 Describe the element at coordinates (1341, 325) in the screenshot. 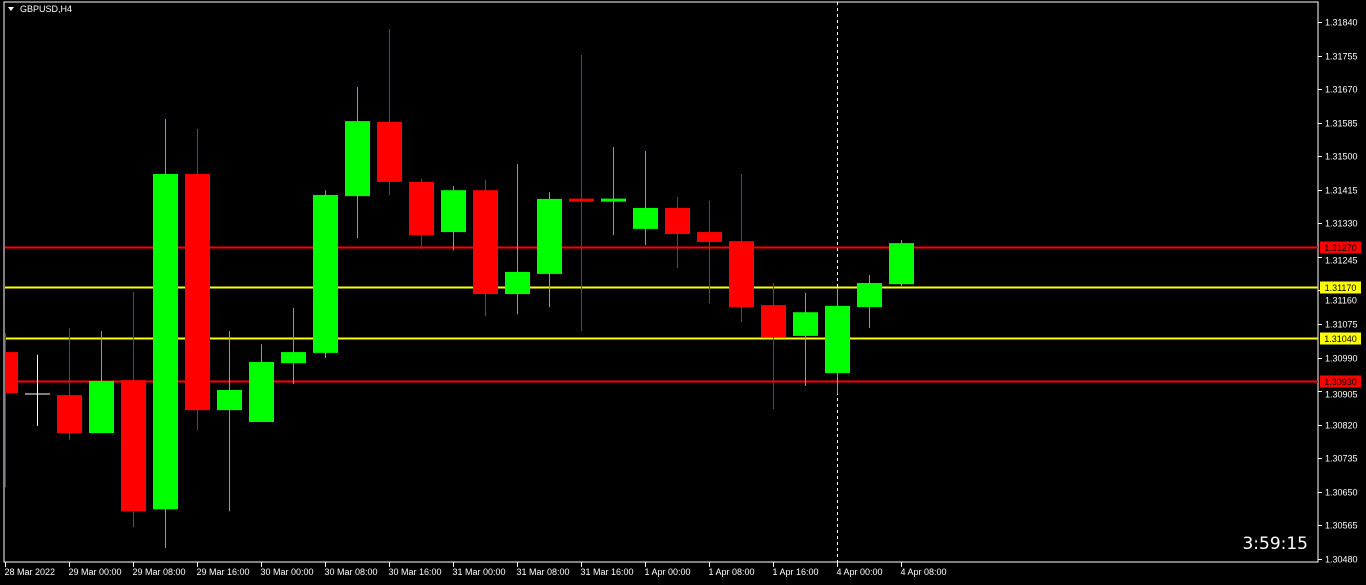

I see `y-tick-label: 1.31075` at that location.